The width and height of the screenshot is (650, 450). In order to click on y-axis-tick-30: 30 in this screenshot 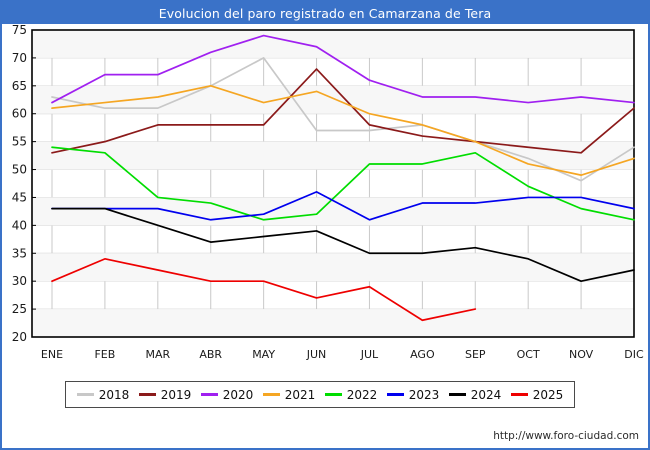, I will do `click(19, 281)`.